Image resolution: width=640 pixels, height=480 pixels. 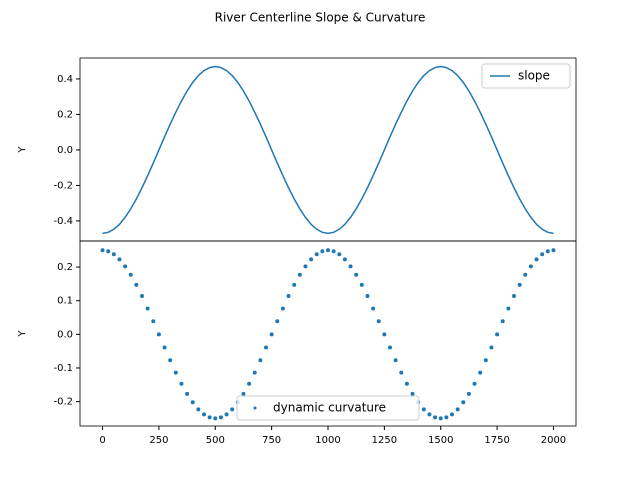 I want to click on x-tick-label: 250, so click(x=158, y=440).